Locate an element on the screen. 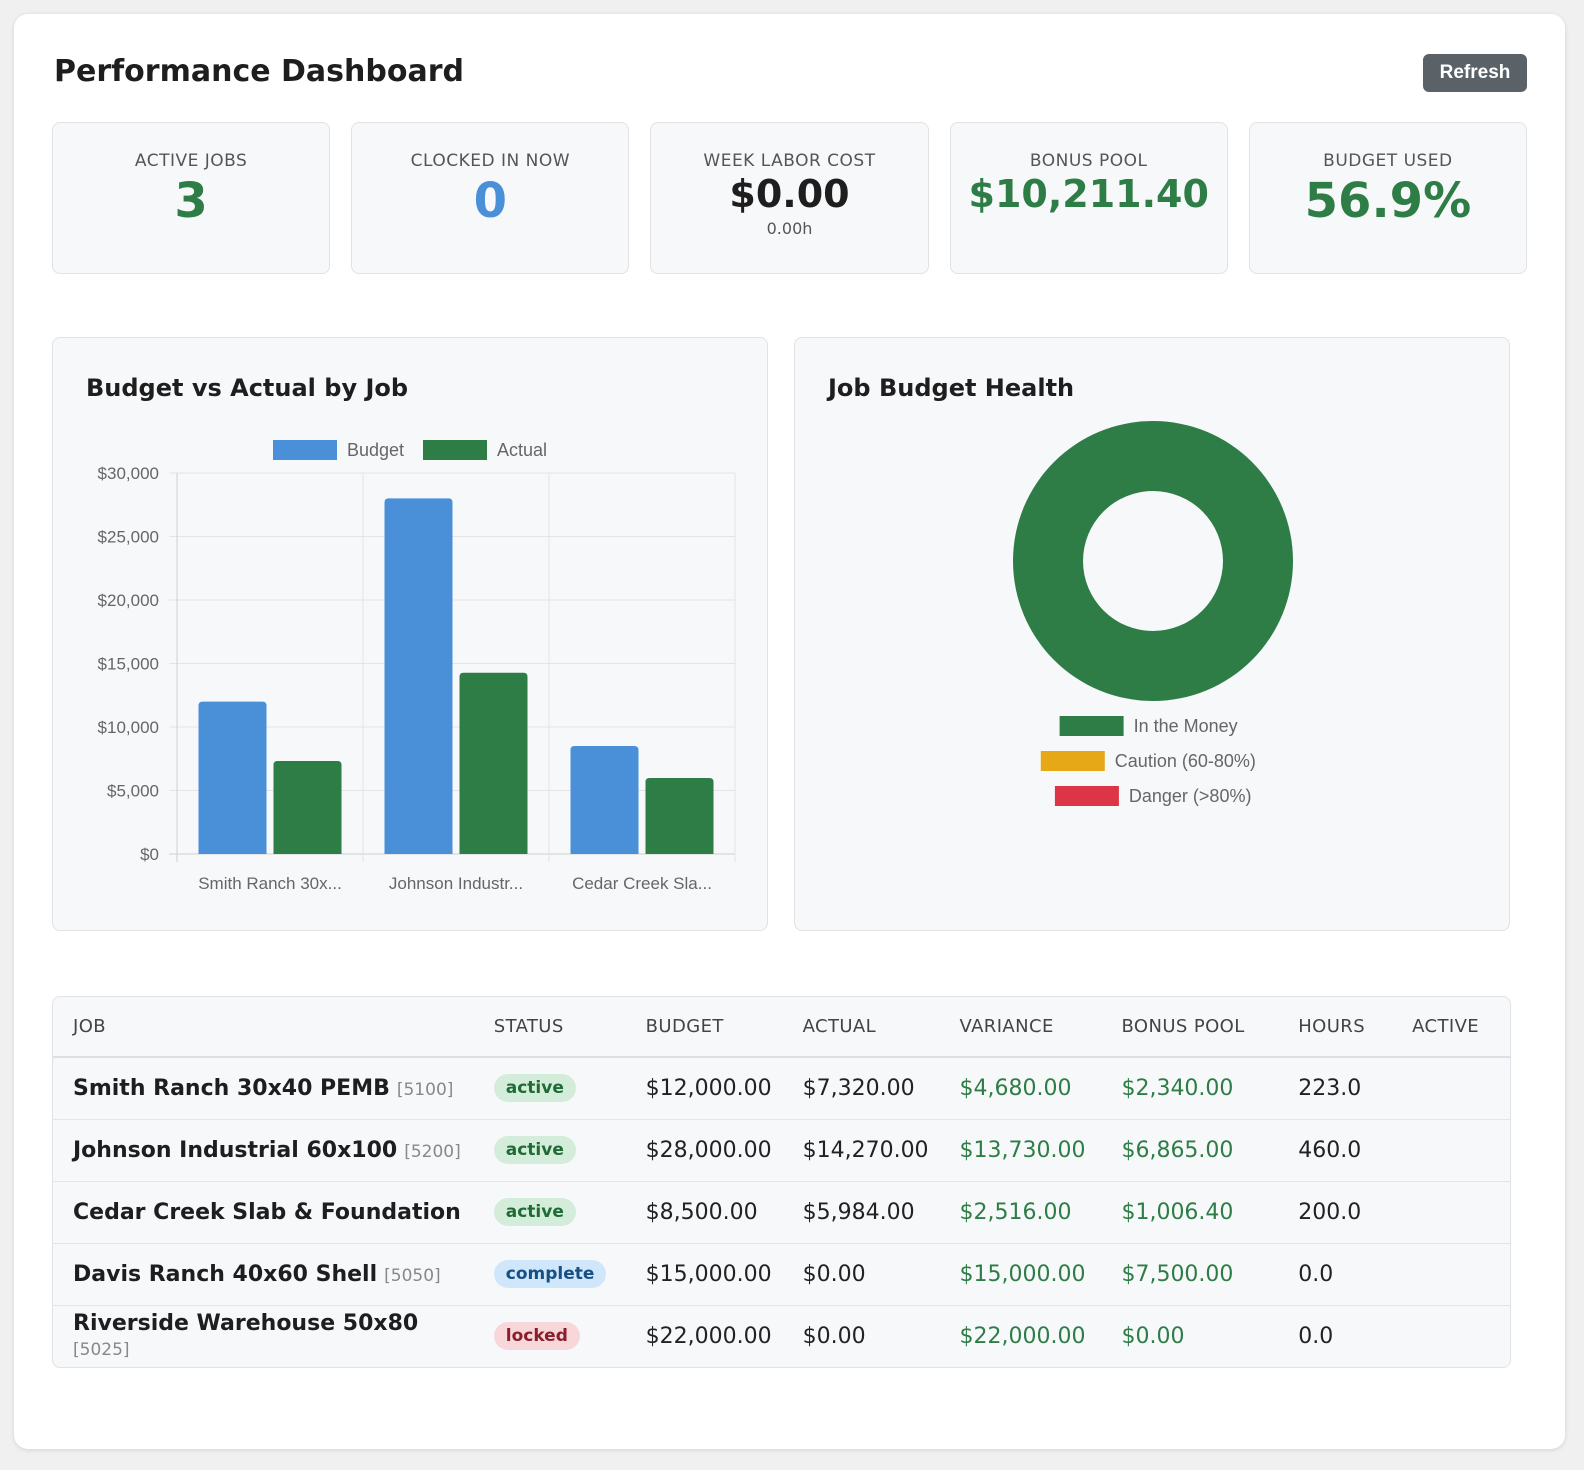 This screenshot has width=1584, height=1470. legend-label-budget: Budget is located at coordinates (375, 450).